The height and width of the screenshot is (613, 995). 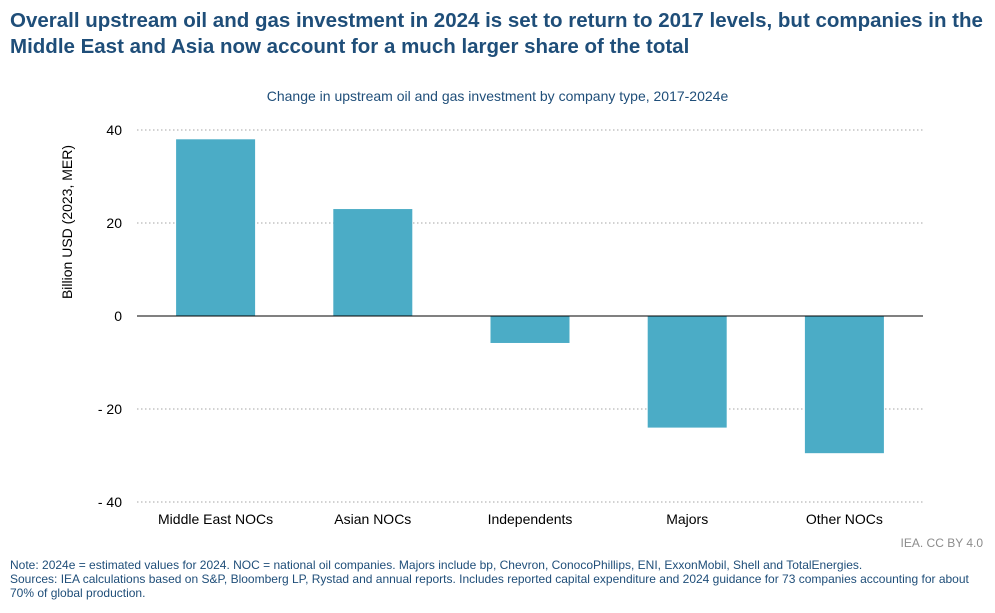 What do you see at coordinates (110, 409) in the screenshot?
I see `y-tick-label: - 20` at bounding box center [110, 409].